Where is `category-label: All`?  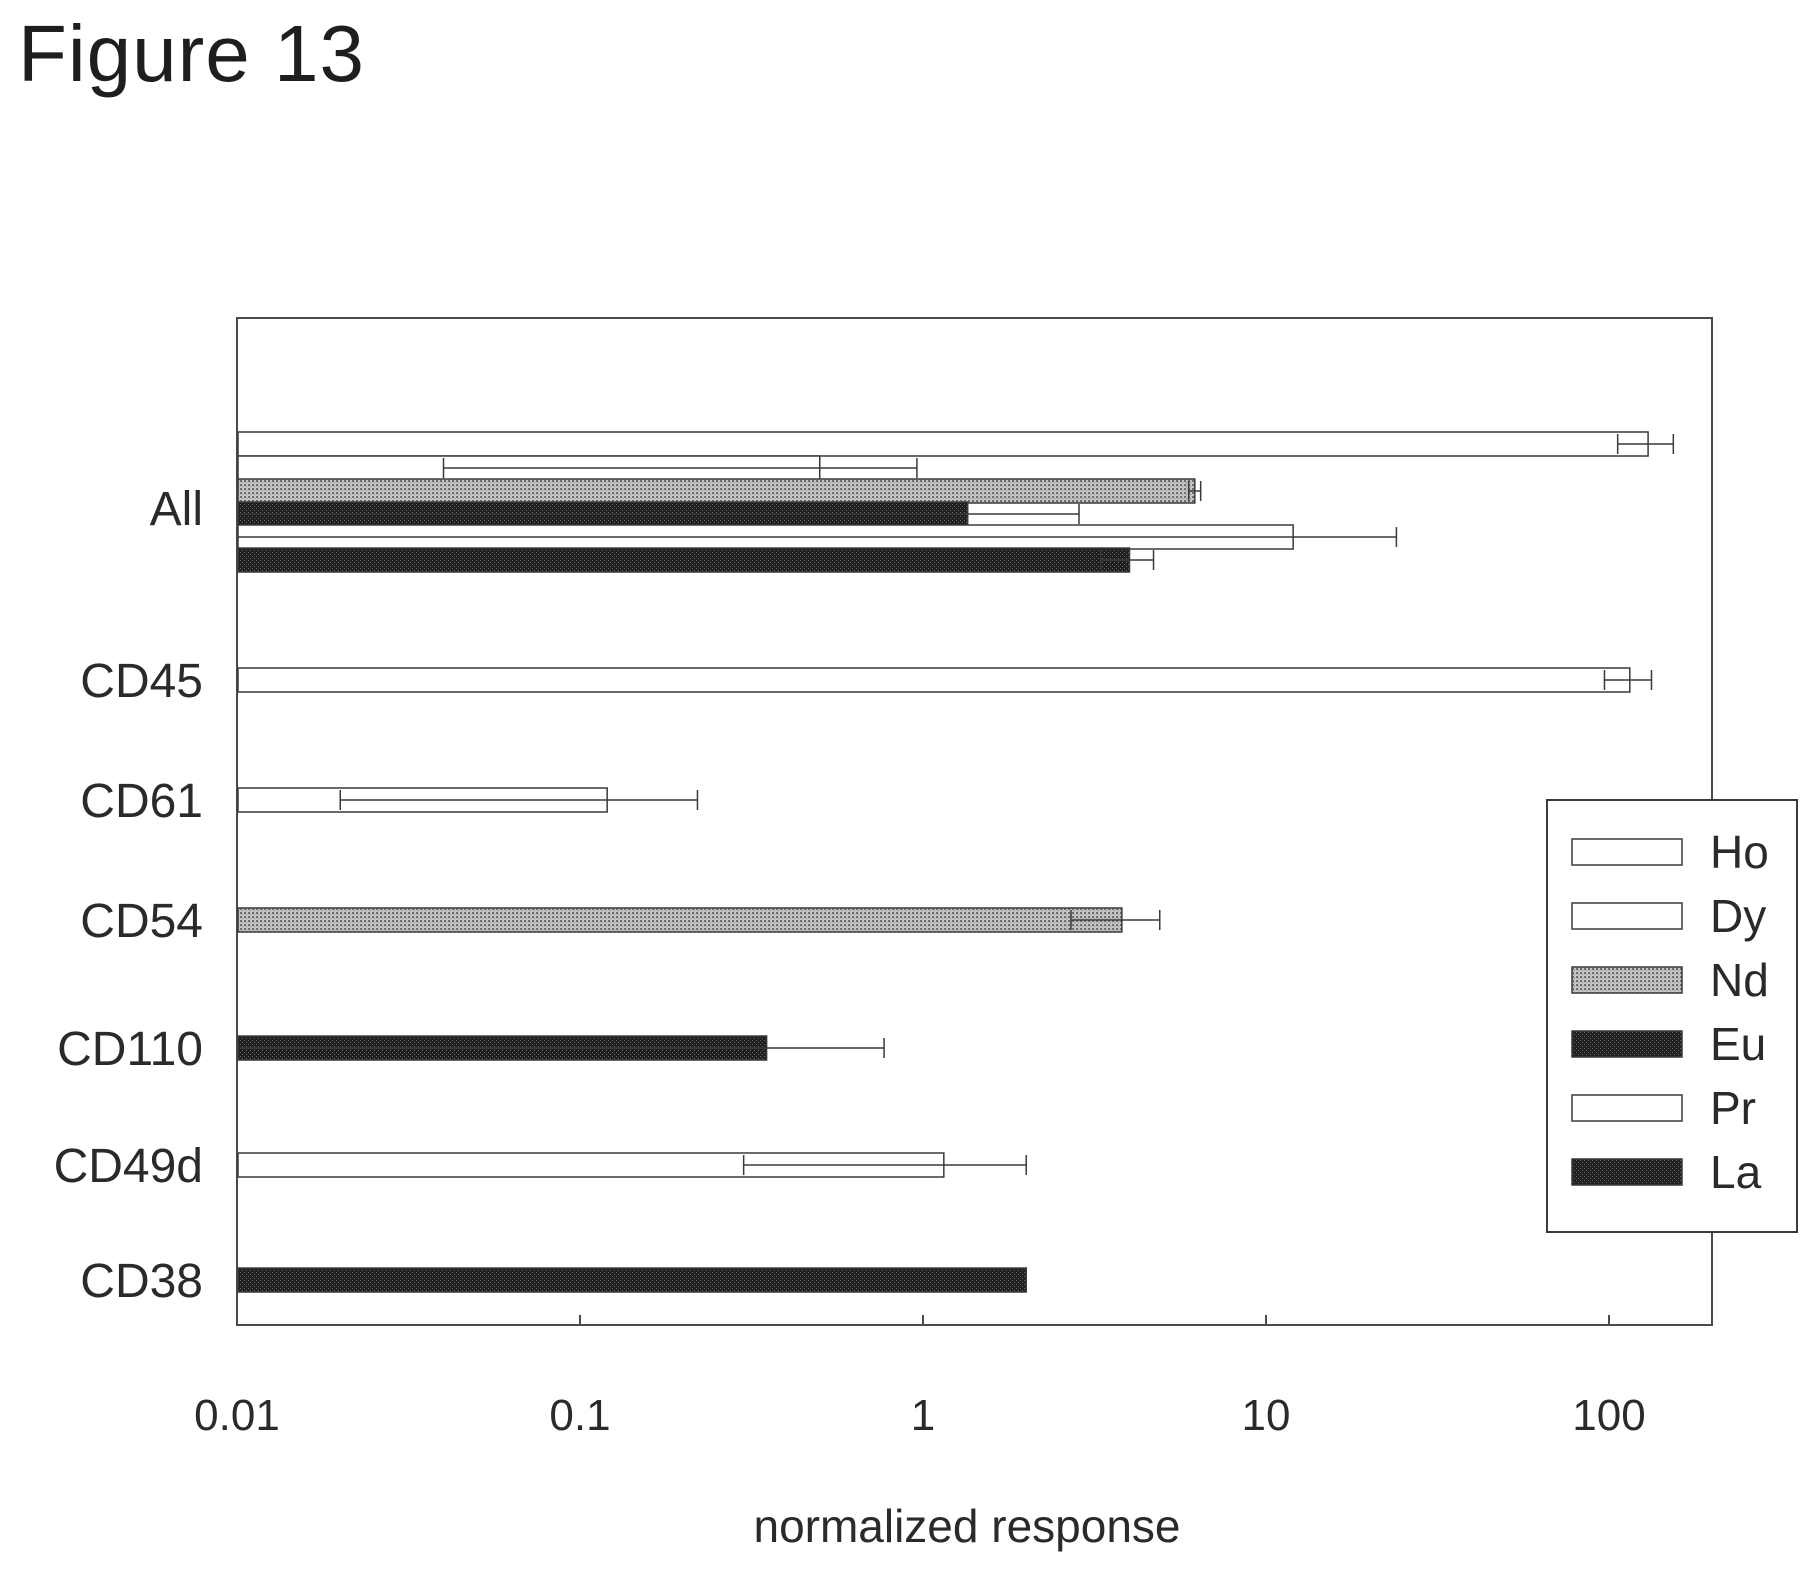 category-label: All is located at coordinates (176, 509).